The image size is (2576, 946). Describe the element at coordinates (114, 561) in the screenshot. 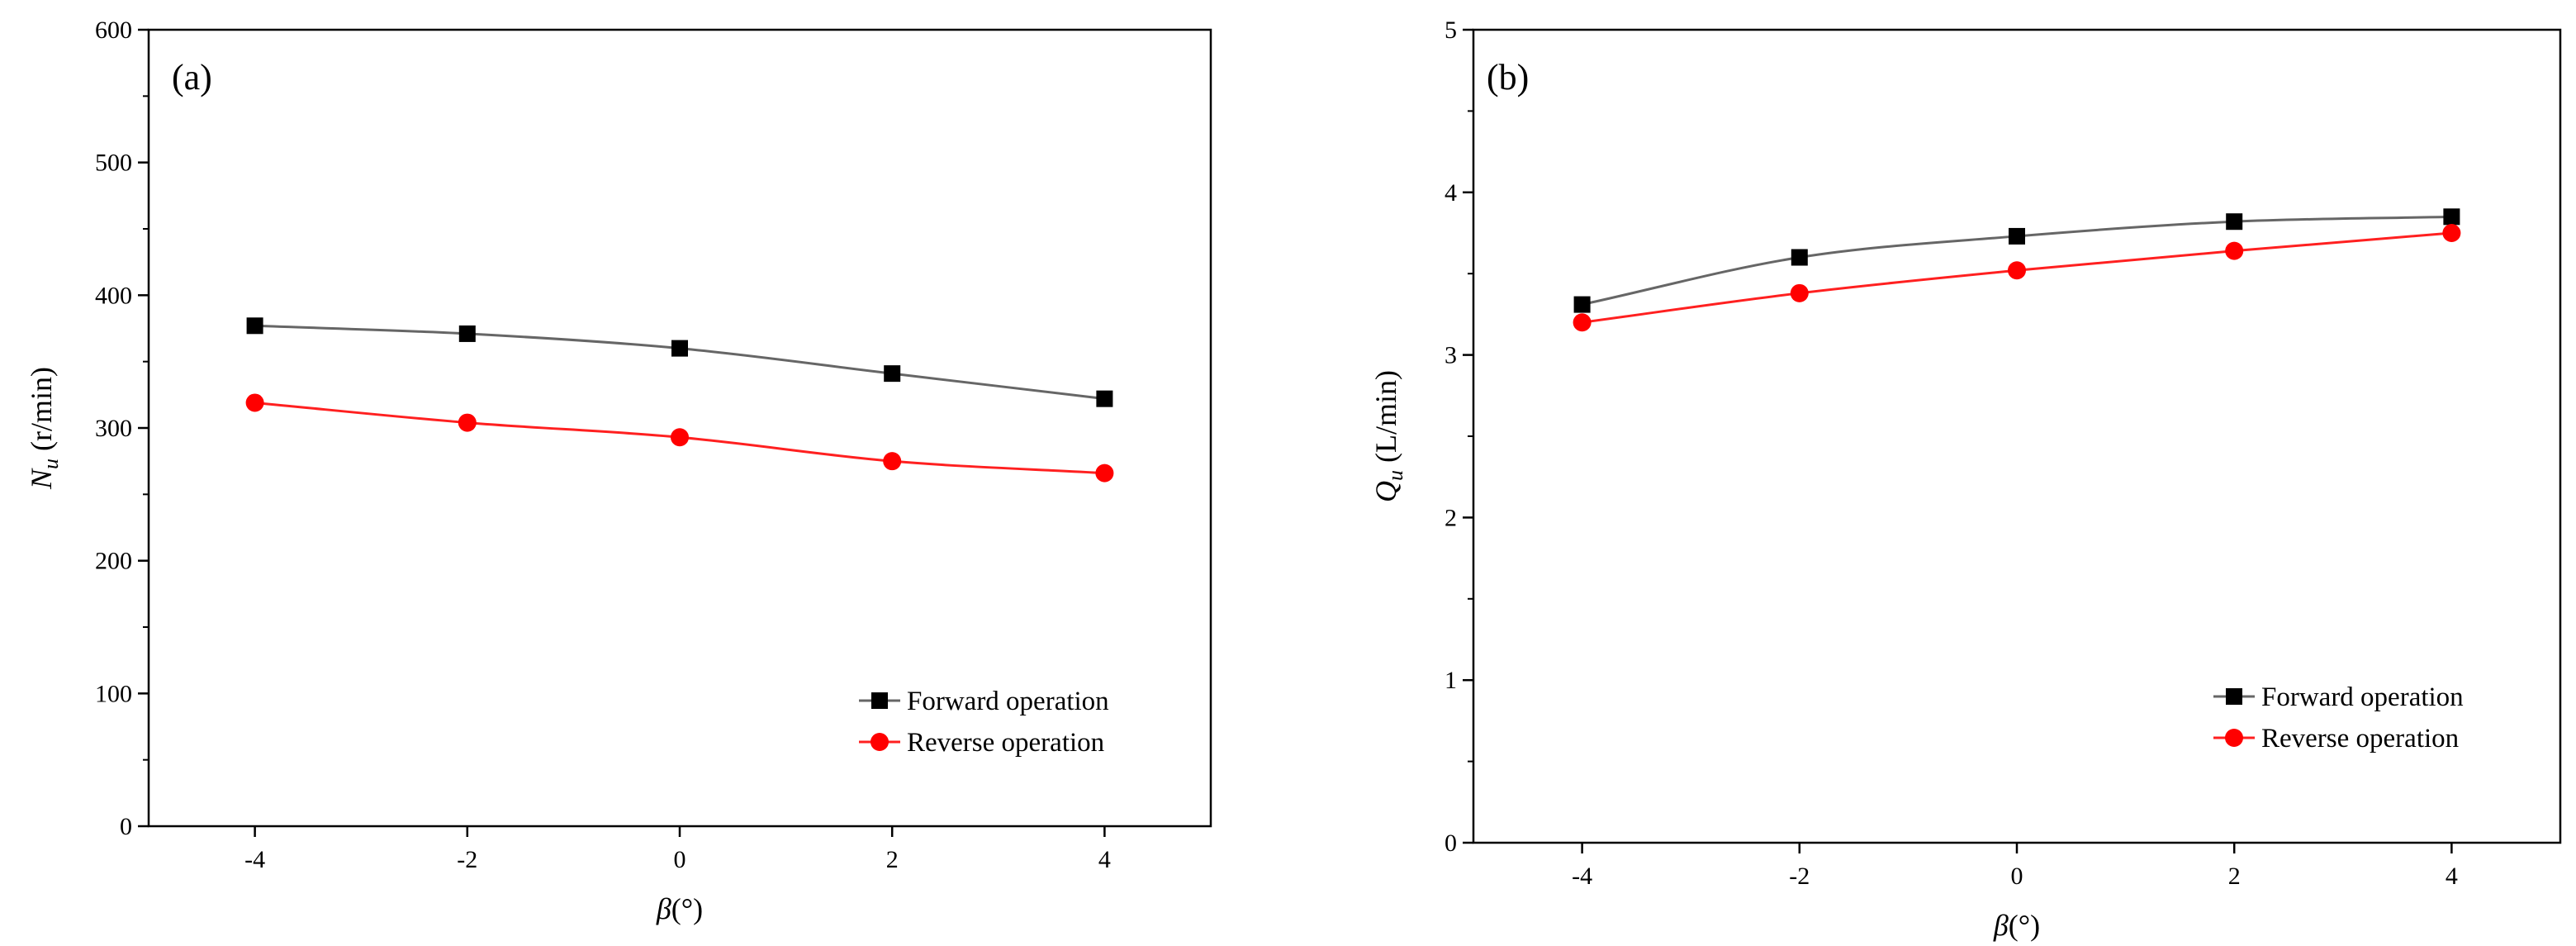

I see `y-tick-label: 200` at that location.